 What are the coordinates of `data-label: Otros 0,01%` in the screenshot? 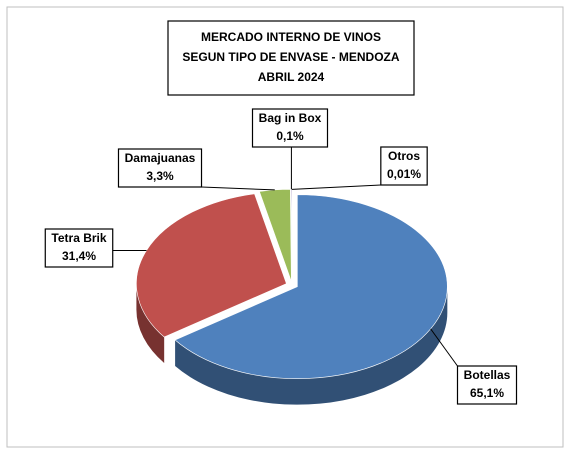 It's located at (404, 166).